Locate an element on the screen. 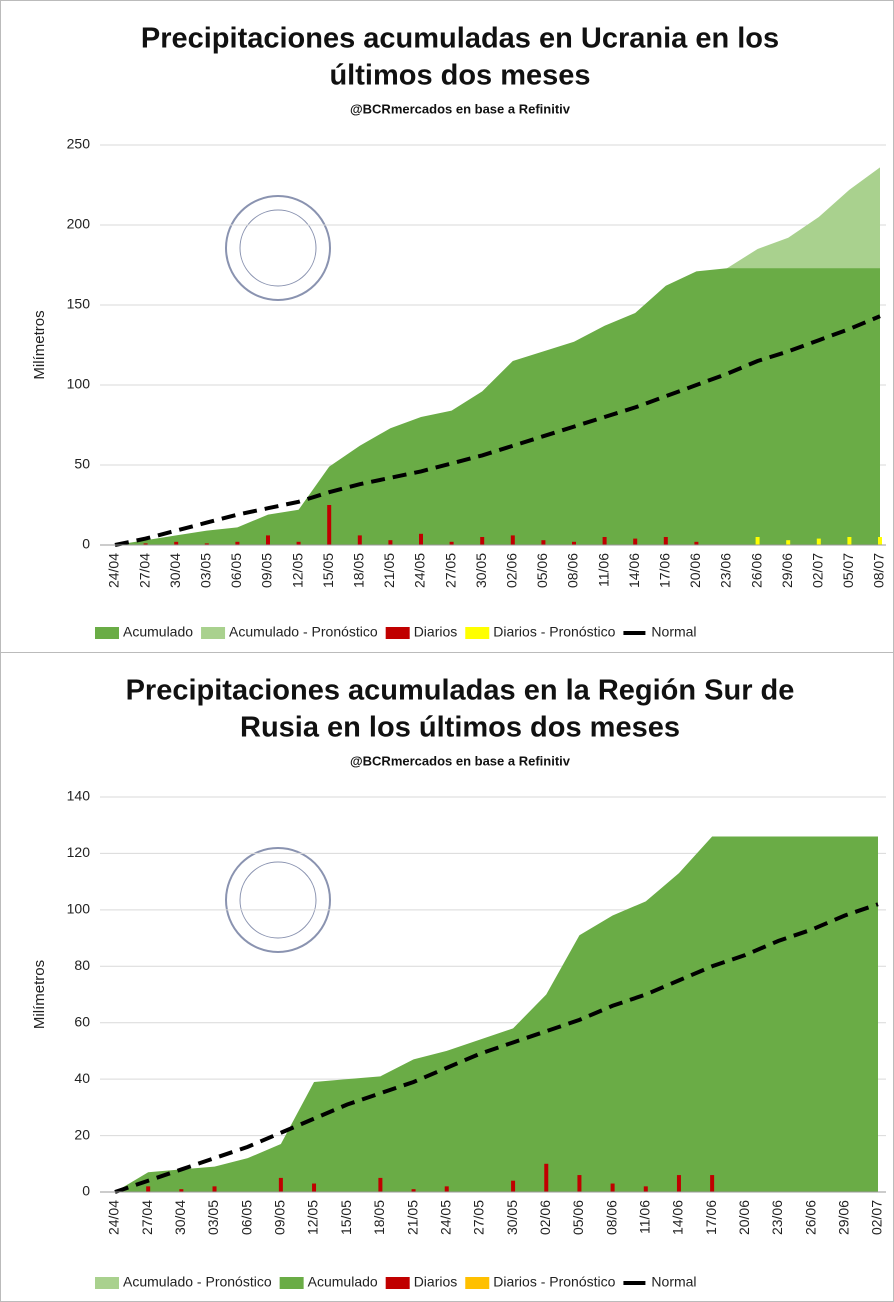 Image resolution: width=894 pixels, height=1302 pixels. chart-title: Rusia en los últimos dos meses is located at coordinates (460, 728).